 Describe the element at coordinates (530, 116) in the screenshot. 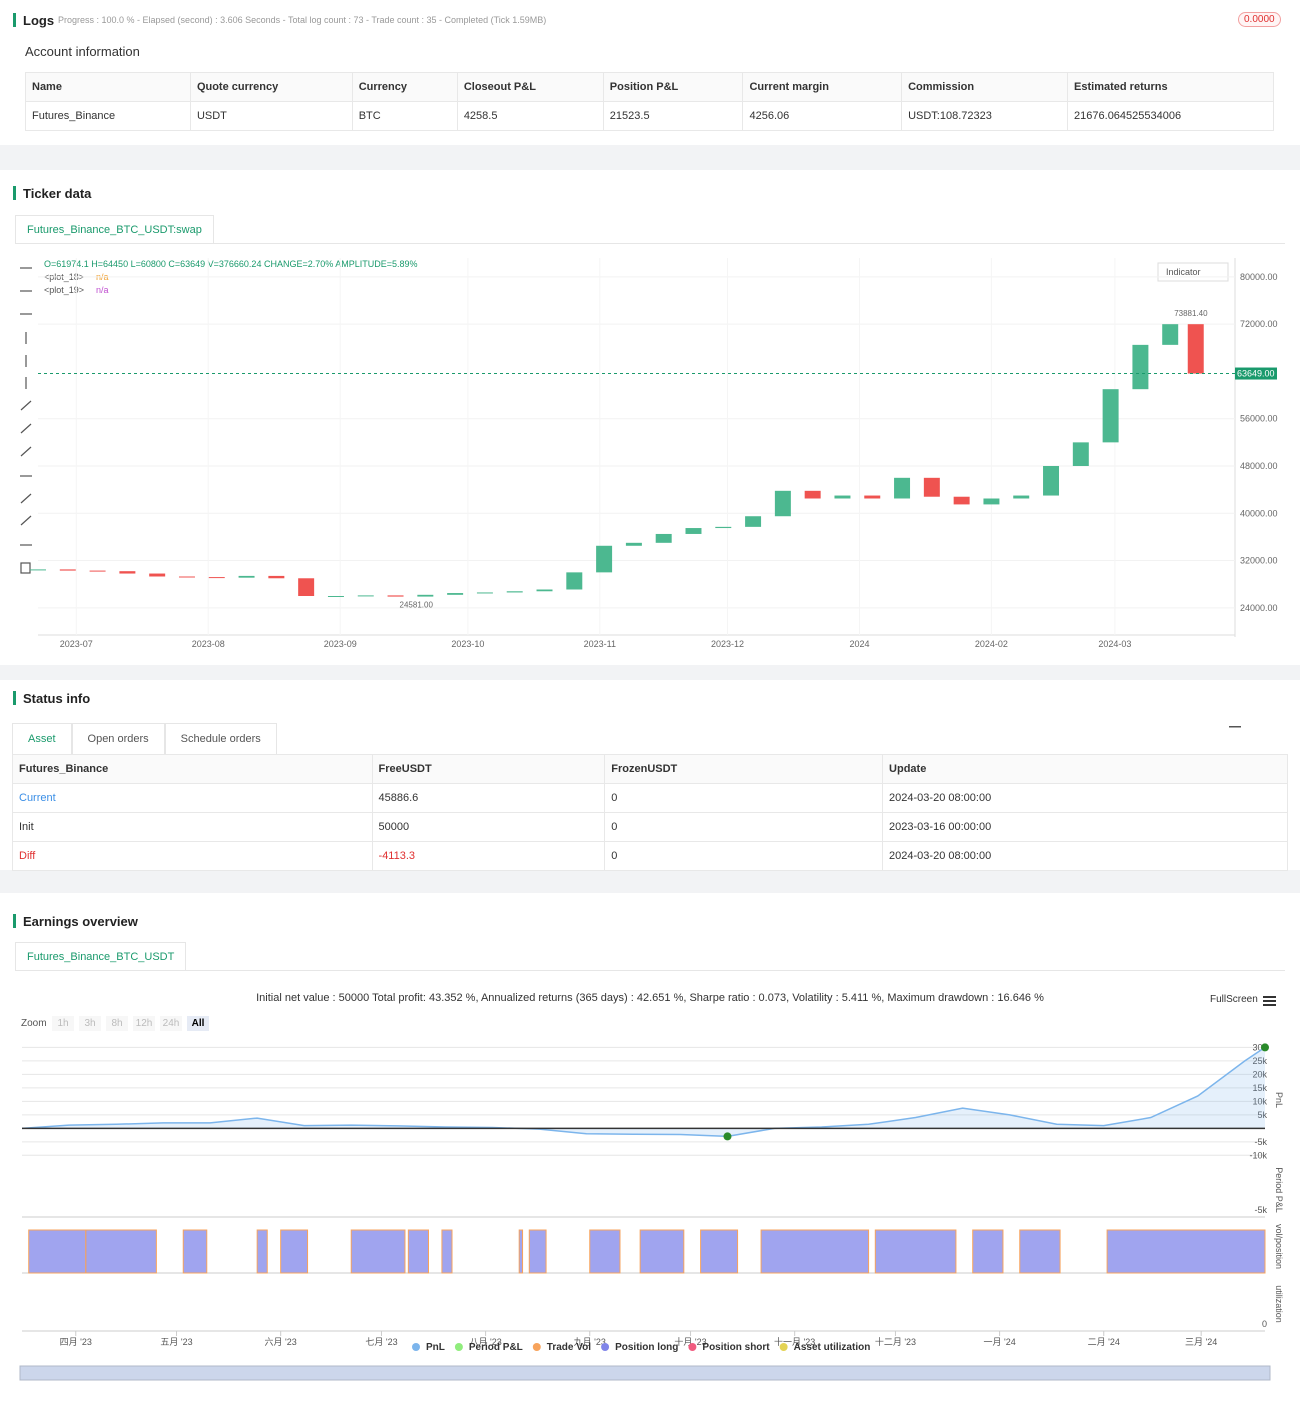

I see `cell: 4258.5` at that location.